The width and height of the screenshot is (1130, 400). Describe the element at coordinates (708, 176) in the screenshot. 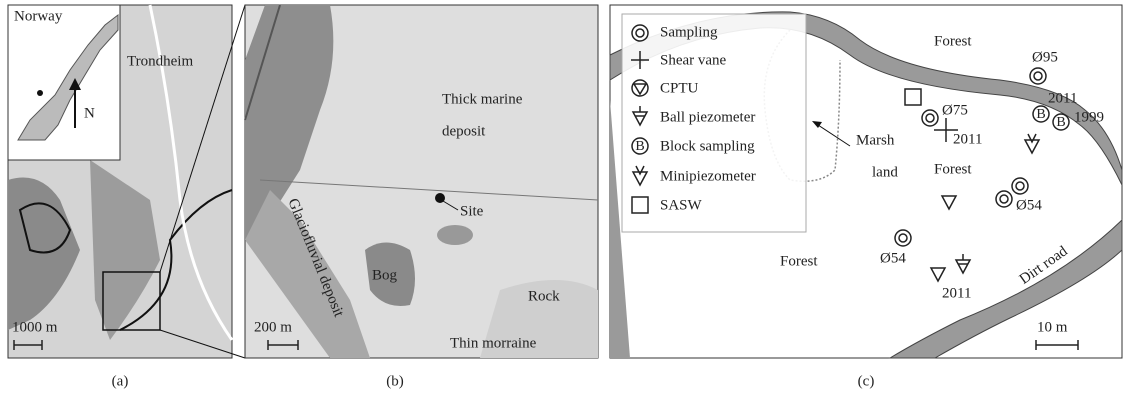

I see `legend-label: Minipiezometer` at that location.